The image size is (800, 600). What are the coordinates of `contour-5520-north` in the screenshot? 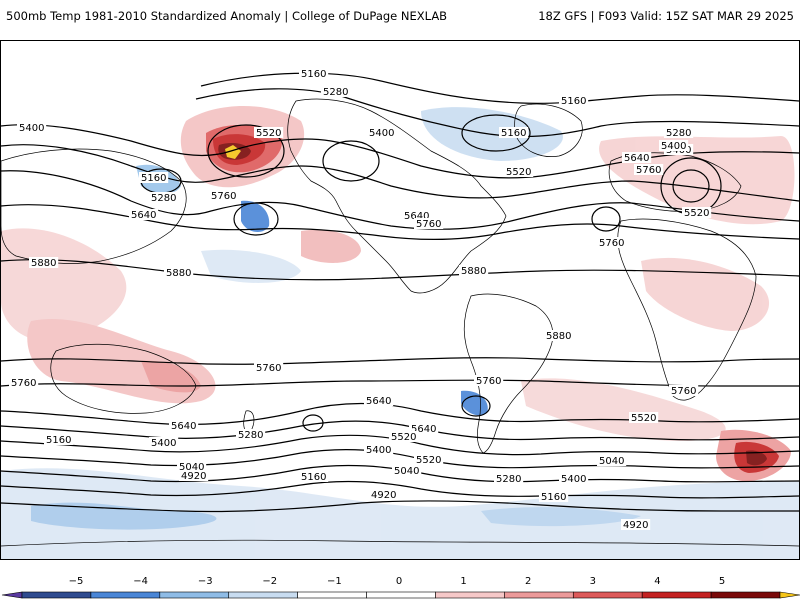 It's located at (400, 173).